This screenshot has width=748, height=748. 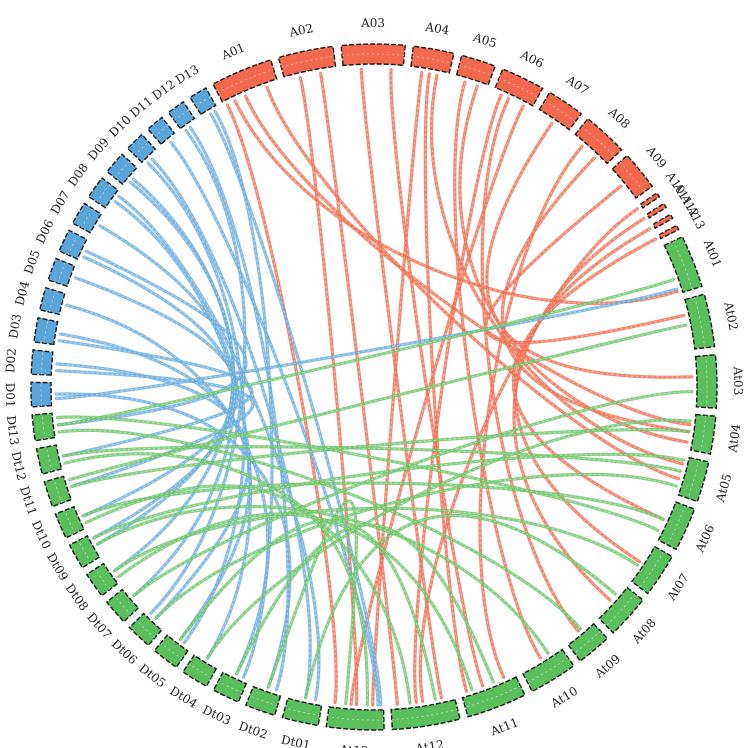 I want to click on label-Dt10: Dt10, so click(x=41, y=534).